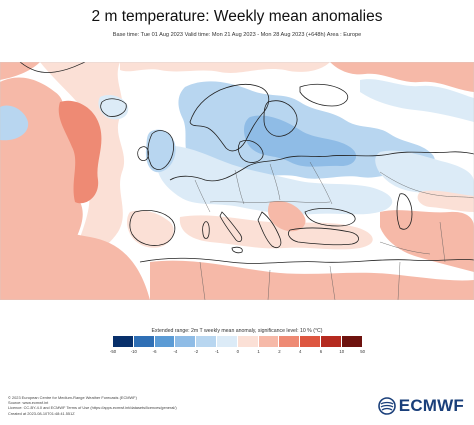  I want to click on coast-balkans-greece, so click(269, 229).